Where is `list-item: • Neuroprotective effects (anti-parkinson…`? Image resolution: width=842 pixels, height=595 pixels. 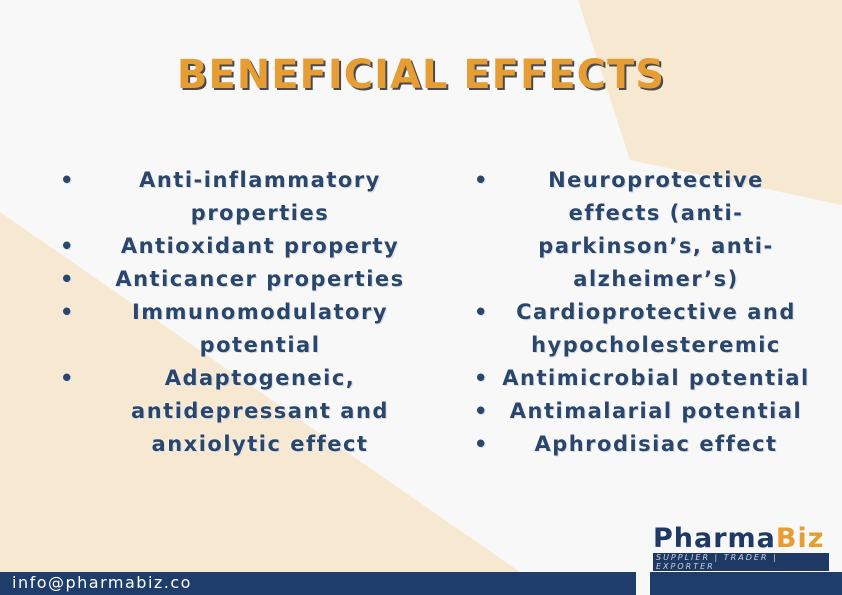
list-item: • Neuroprotective effects (anti-parkinson… is located at coordinates (624, 229).